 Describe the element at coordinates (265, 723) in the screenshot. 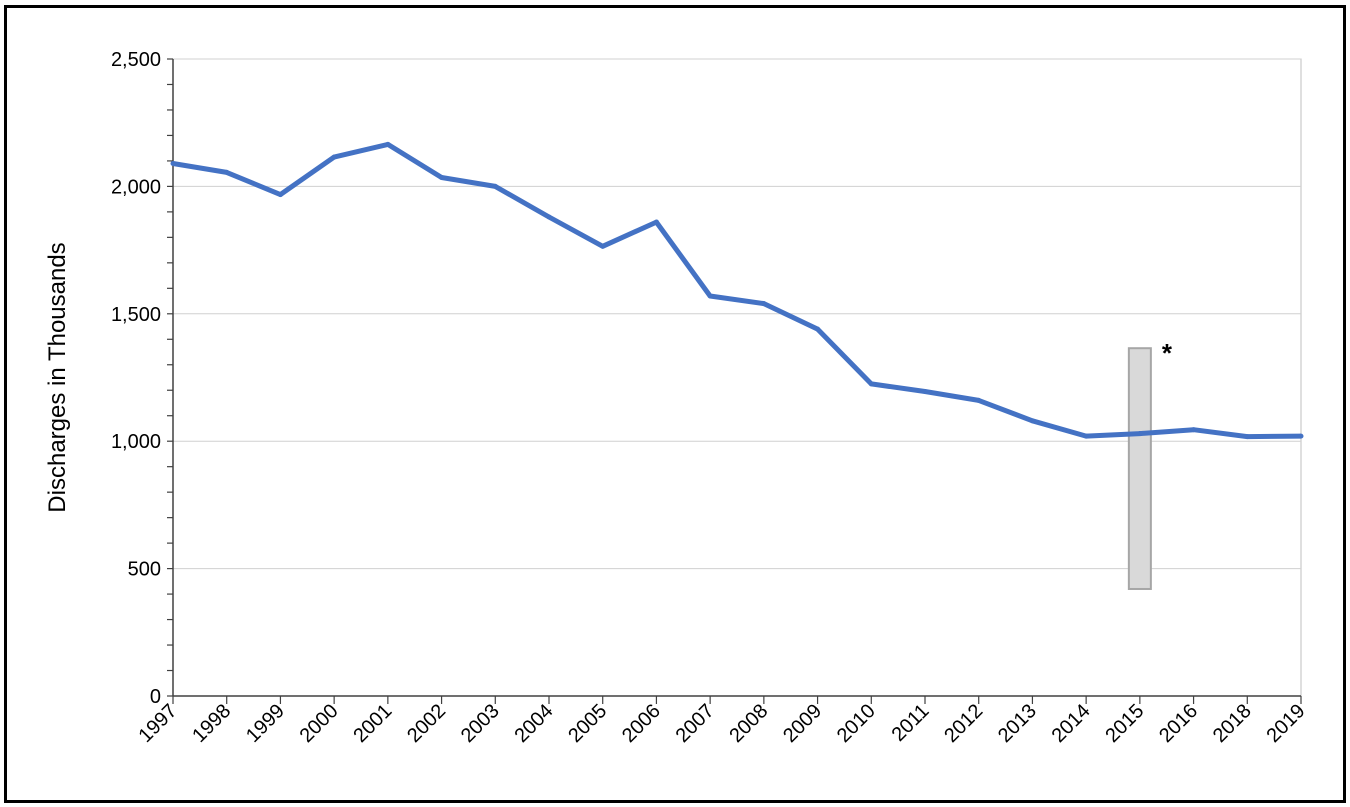

I see `x-tick-label: 1999` at that location.